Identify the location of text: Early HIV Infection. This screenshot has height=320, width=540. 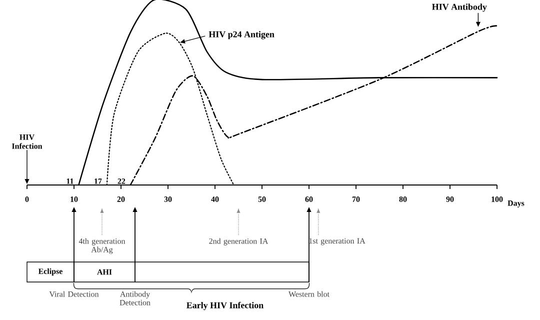
(225, 306).